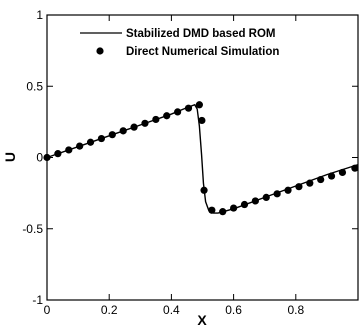 This screenshot has height=329, width=360. What do you see at coordinates (109, 310) in the screenshot?
I see `x-tick-label: 0.2` at bounding box center [109, 310].